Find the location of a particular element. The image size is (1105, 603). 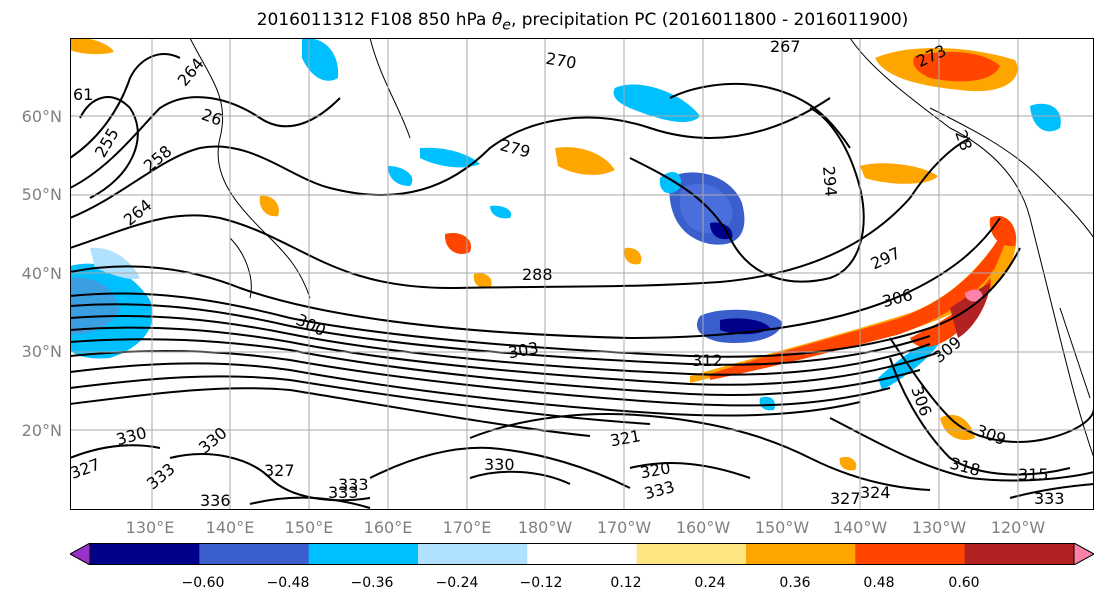

lon-label: 180°W is located at coordinates (545, 527).